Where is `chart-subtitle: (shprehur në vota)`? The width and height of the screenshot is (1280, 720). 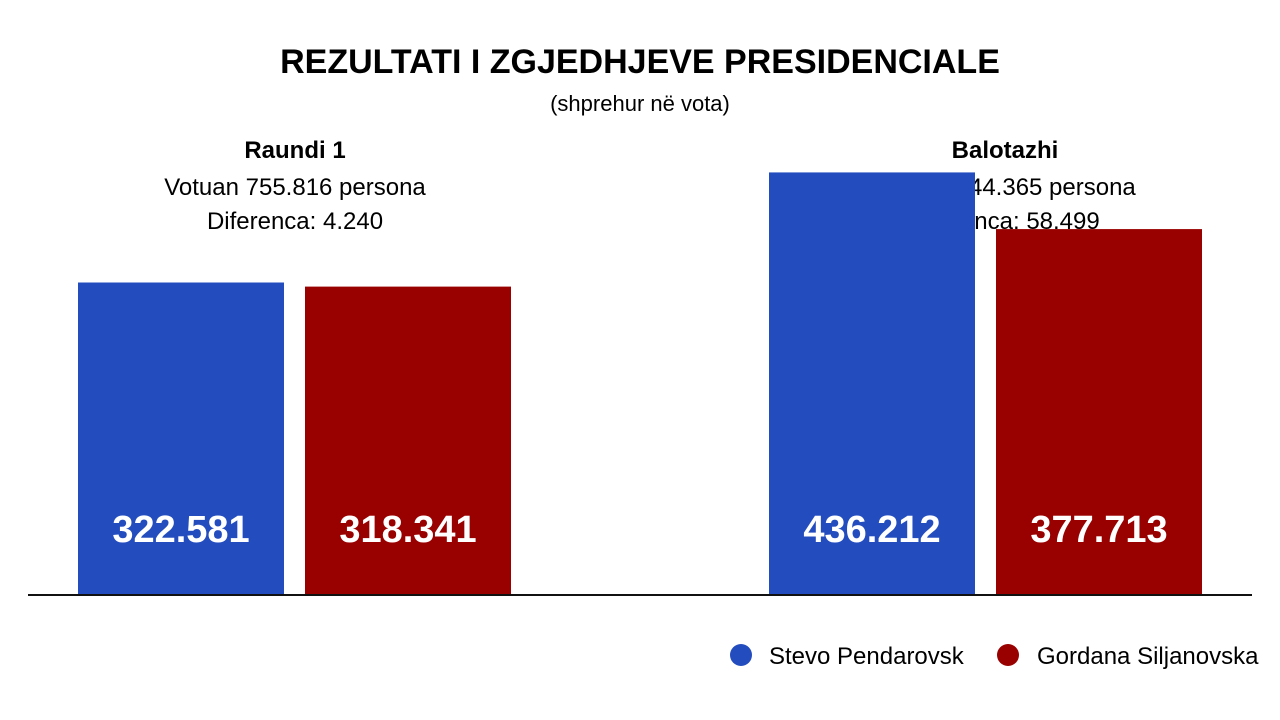
chart-subtitle: (shprehur në vota) is located at coordinates (640, 103).